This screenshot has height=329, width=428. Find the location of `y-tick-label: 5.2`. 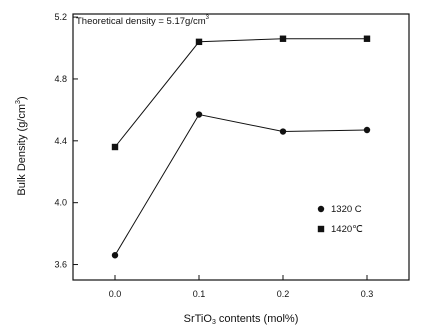

y-tick-label: 5.2 is located at coordinates (60, 17).